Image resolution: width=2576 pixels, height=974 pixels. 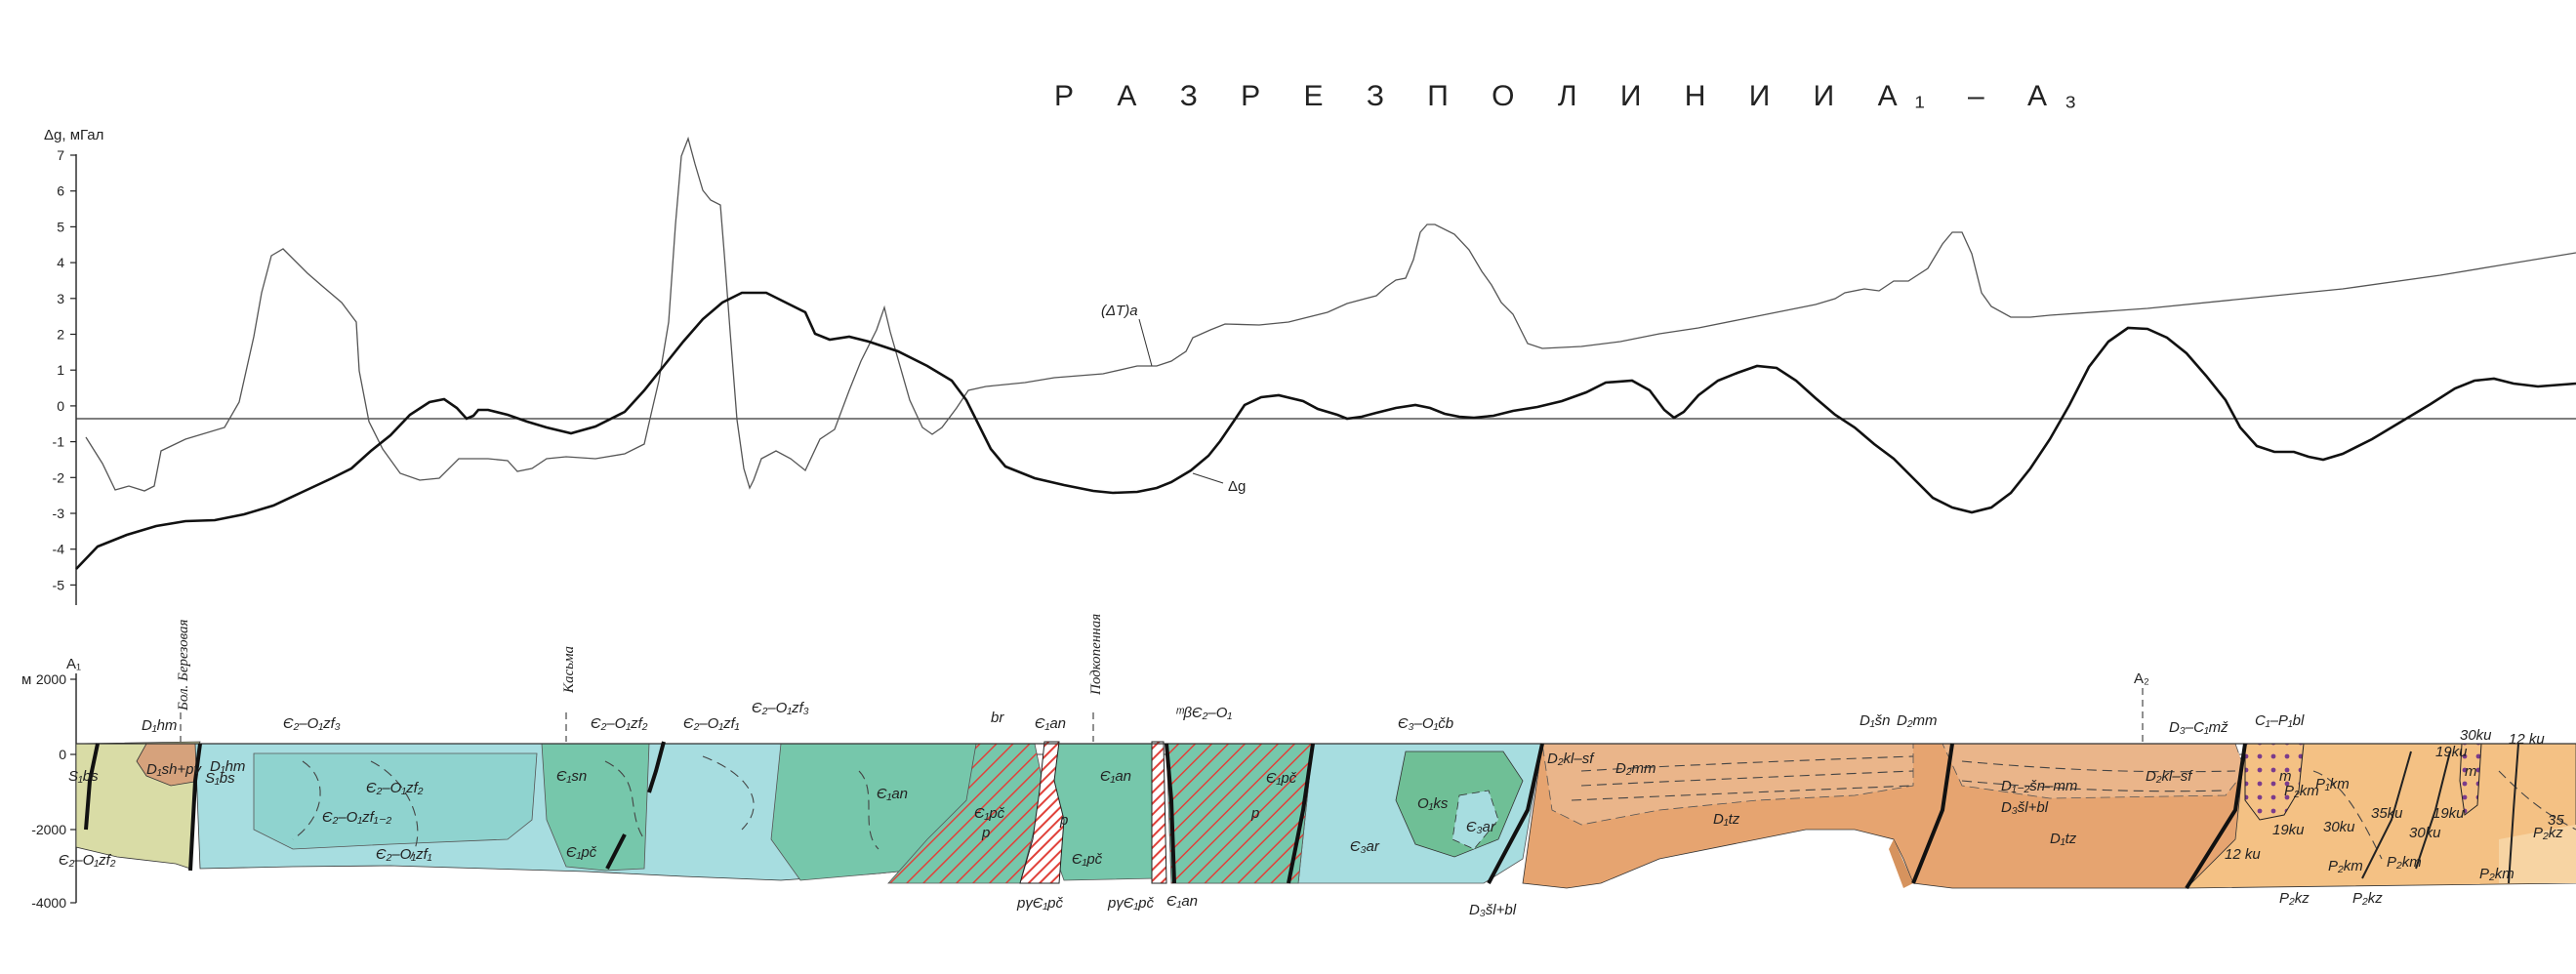 I want to click on gravity-axis-ticks: 7 6 5 4 3 2 1 0 -1 -2 -3 -4 -5, so click(x=64, y=369).